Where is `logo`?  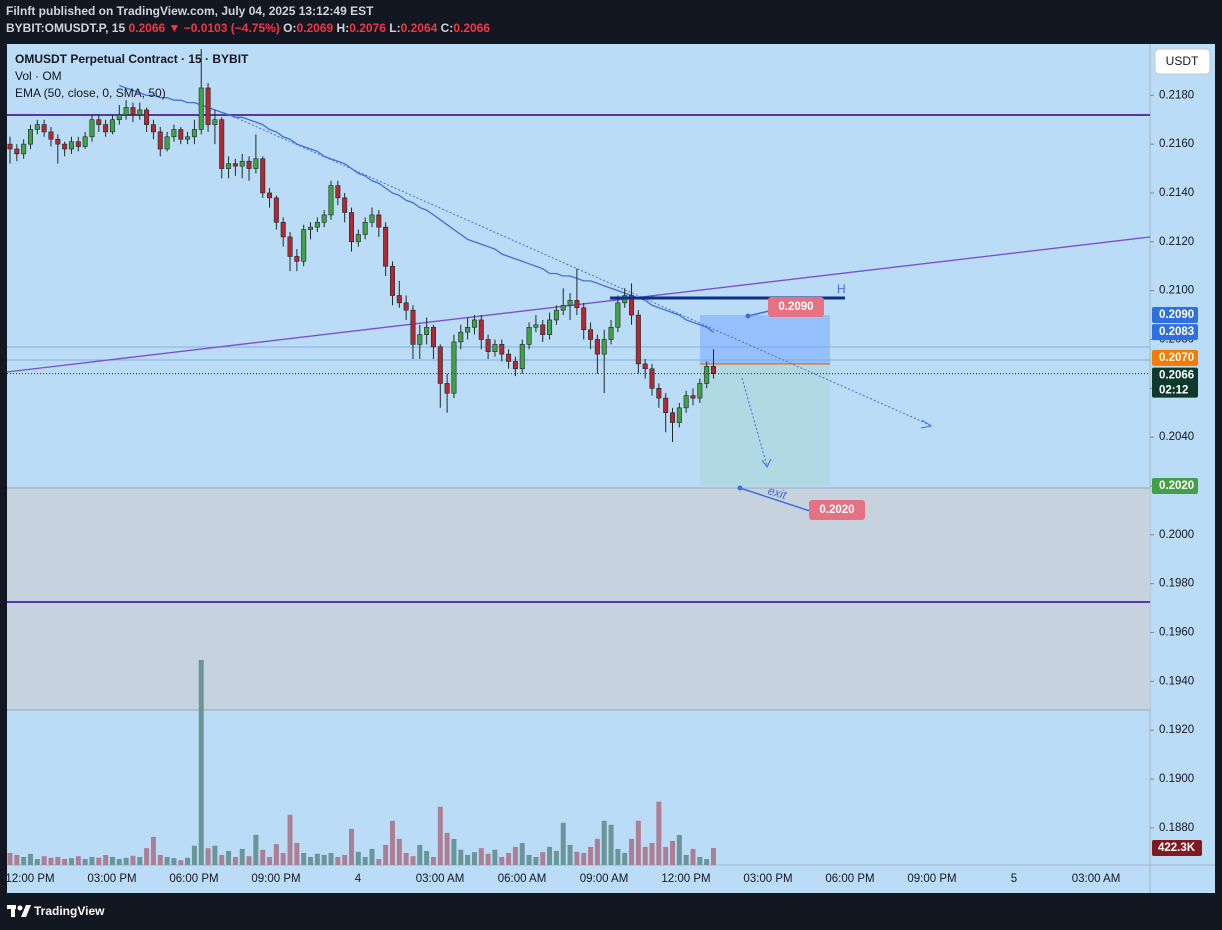
logo is located at coordinates (19, 911).